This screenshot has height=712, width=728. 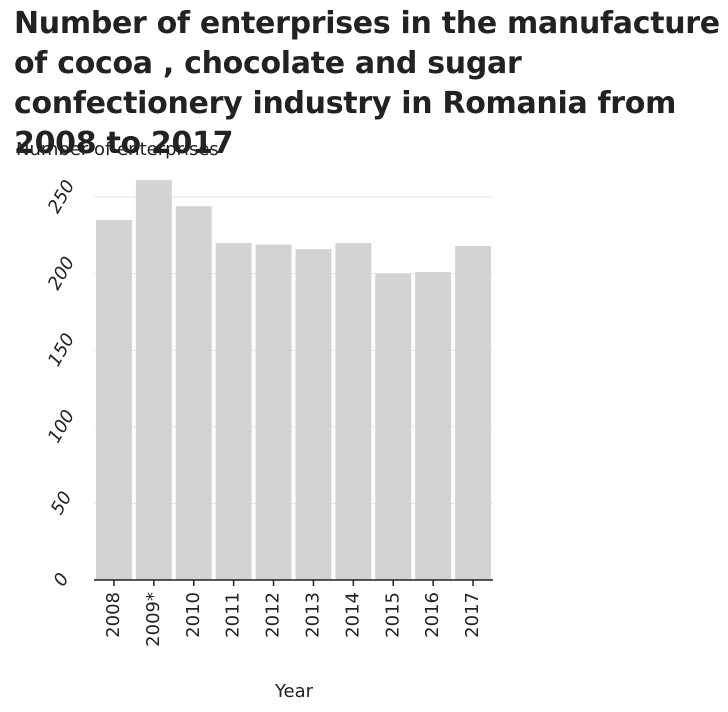 I want to click on x-axis-title: Year, so click(x=294, y=691).